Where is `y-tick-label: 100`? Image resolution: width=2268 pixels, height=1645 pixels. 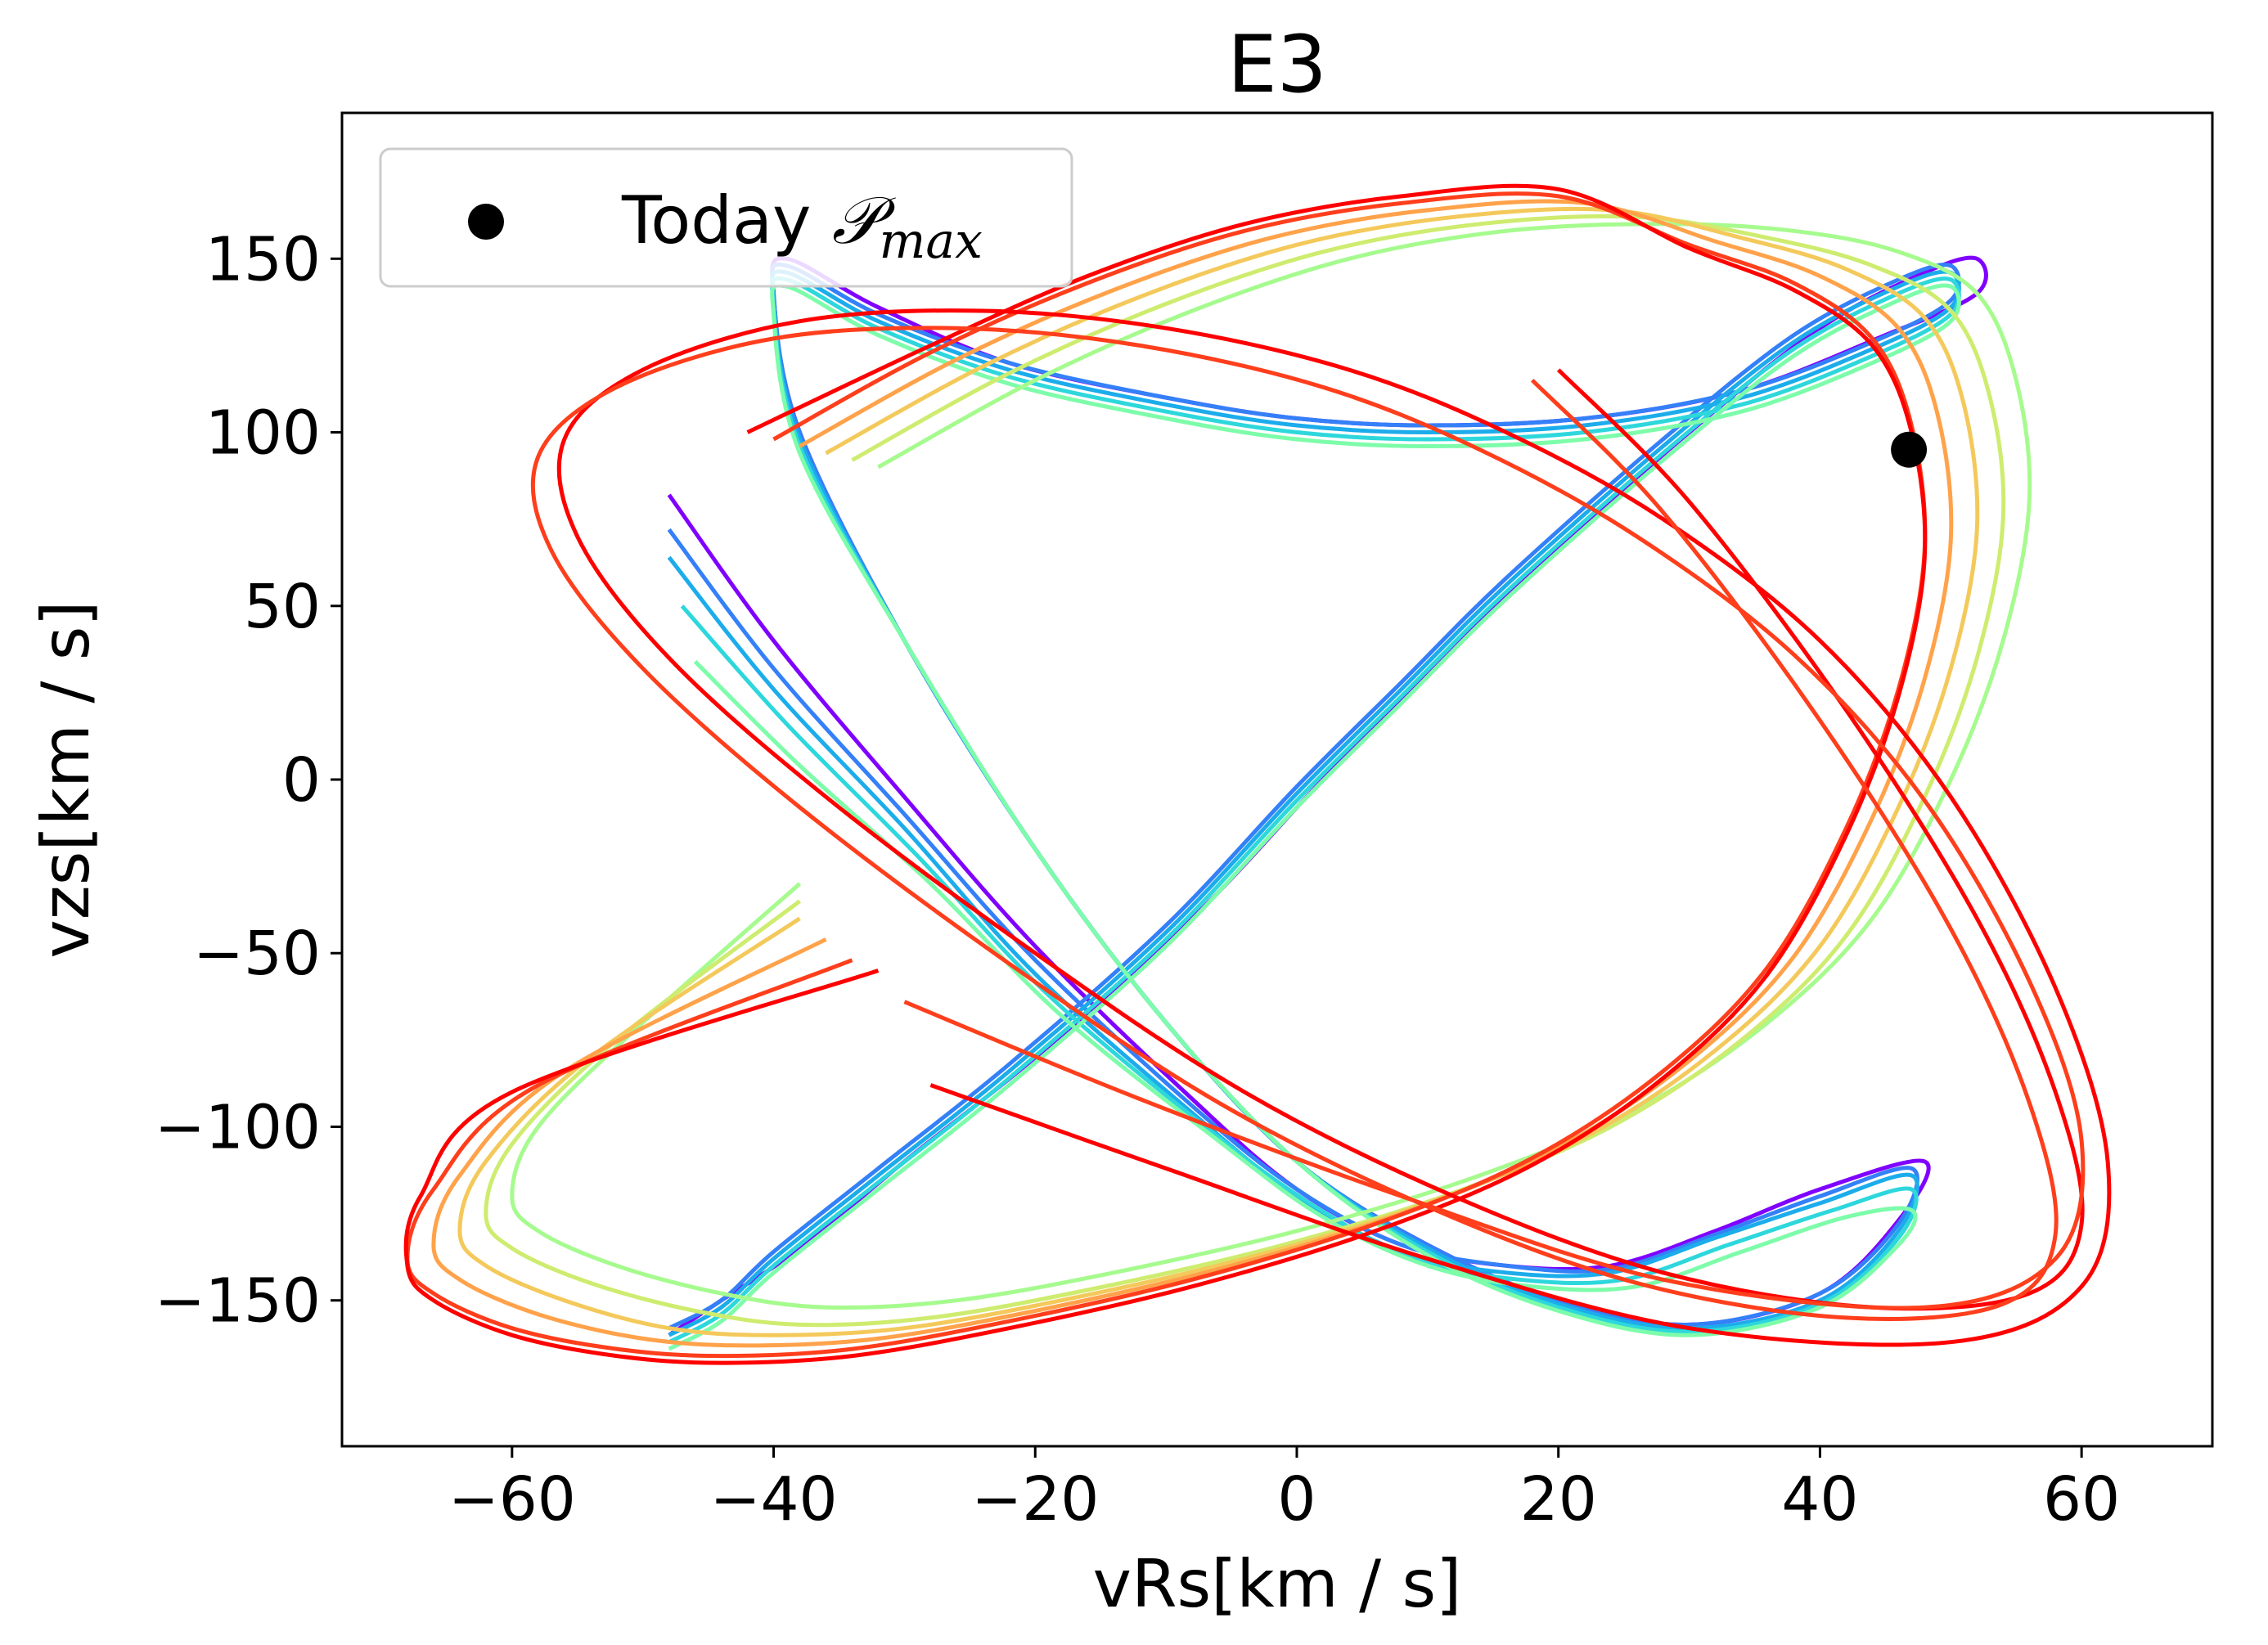
y-tick-label: 100 is located at coordinates (263, 433).